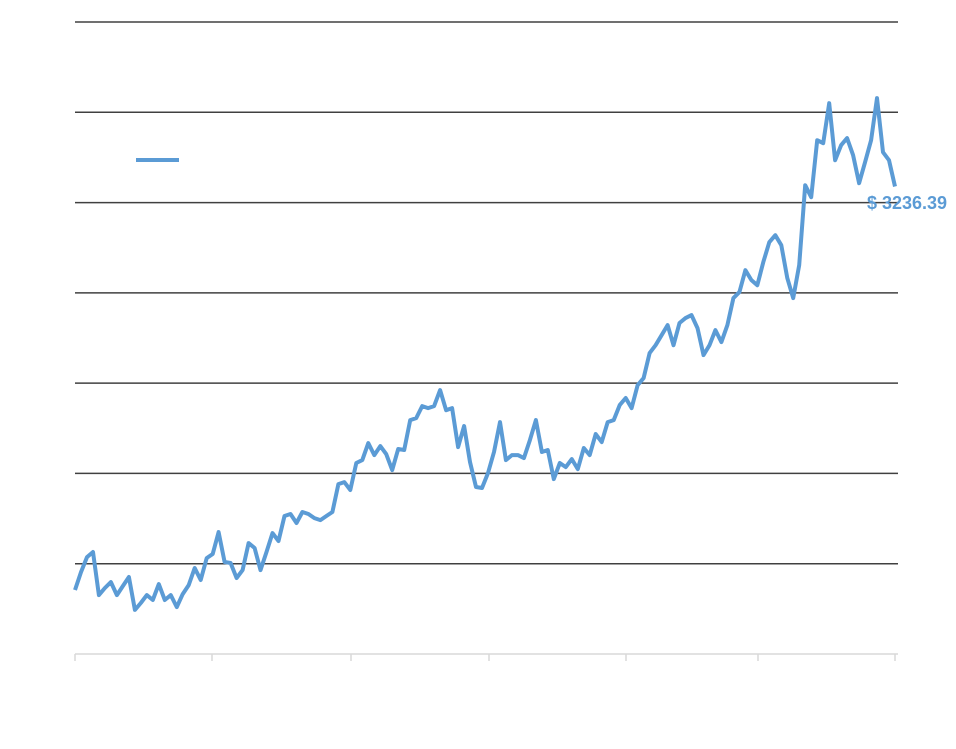 The width and height of the screenshot is (956, 749). What do you see at coordinates (907, 203) in the screenshot?
I see `data-label: $ 3236.39` at bounding box center [907, 203].